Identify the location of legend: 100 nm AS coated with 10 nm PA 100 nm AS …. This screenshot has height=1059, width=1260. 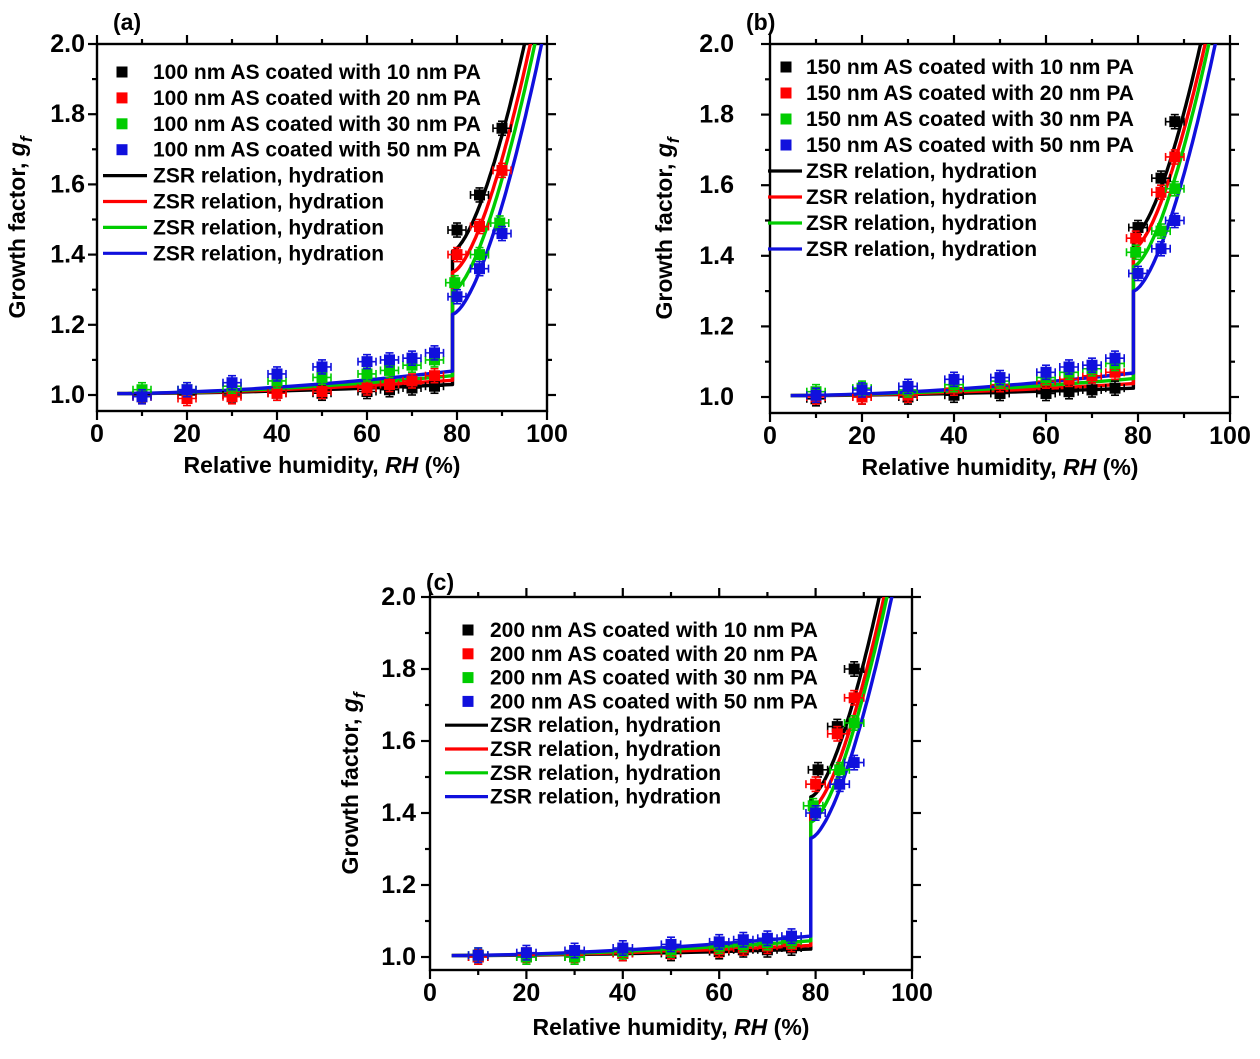
(292, 163).